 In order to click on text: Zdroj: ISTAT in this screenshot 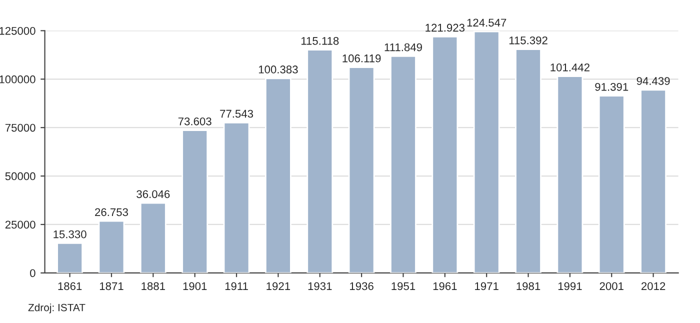, I will do `click(57, 309)`.